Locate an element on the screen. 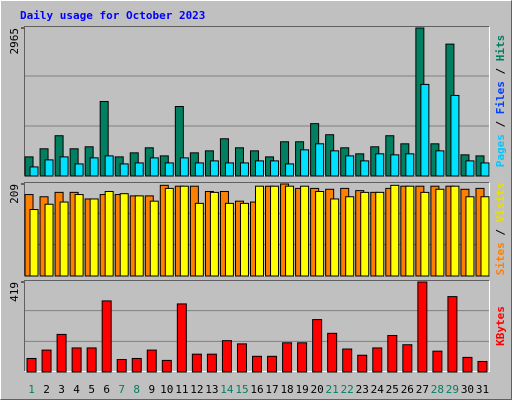 Image resolution: width=512 pixels, height=400 pixels. x-tick-label: 10 is located at coordinates (166, 389).